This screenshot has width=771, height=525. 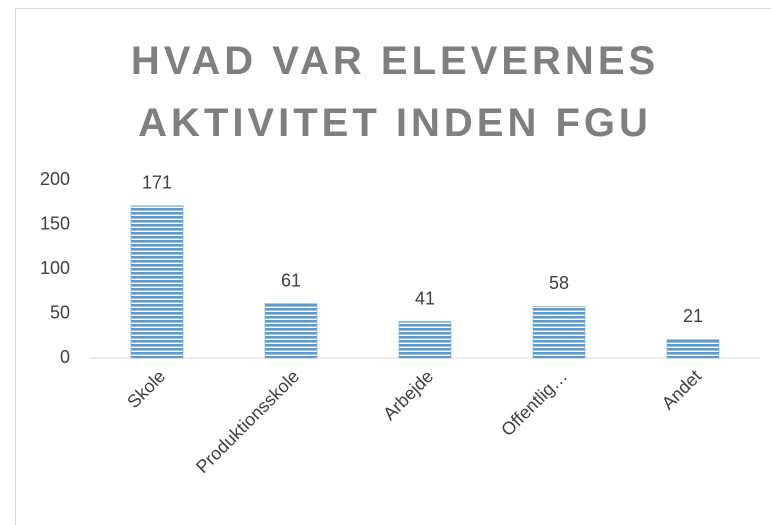 I want to click on data-label: 58, so click(x=559, y=283).